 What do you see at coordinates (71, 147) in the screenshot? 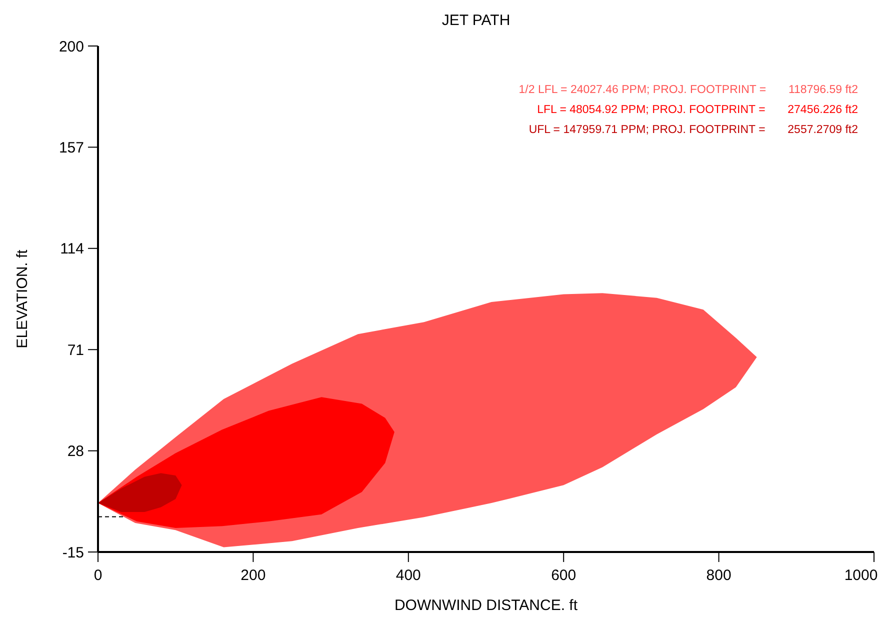
I see `y-tick-label: 157` at bounding box center [71, 147].